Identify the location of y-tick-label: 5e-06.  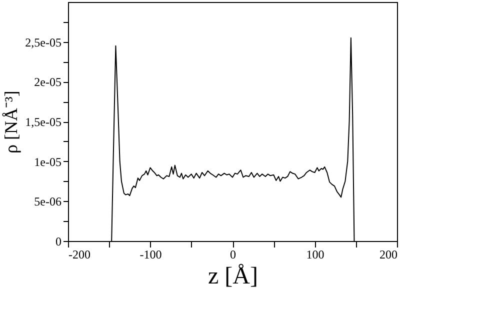
(48, 201).